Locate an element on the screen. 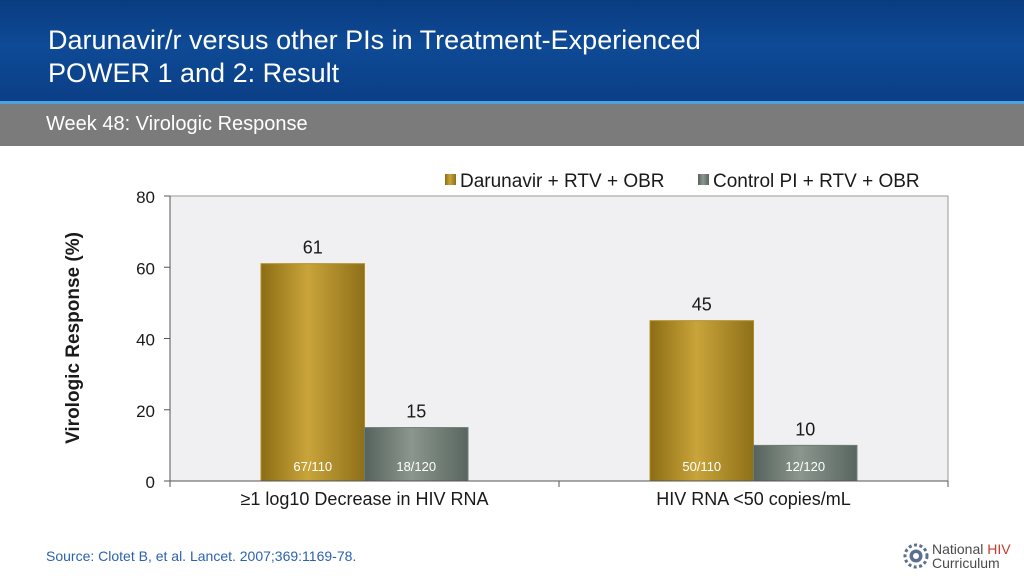  y-tick-label: 40 is located at coordinates (145, 340).